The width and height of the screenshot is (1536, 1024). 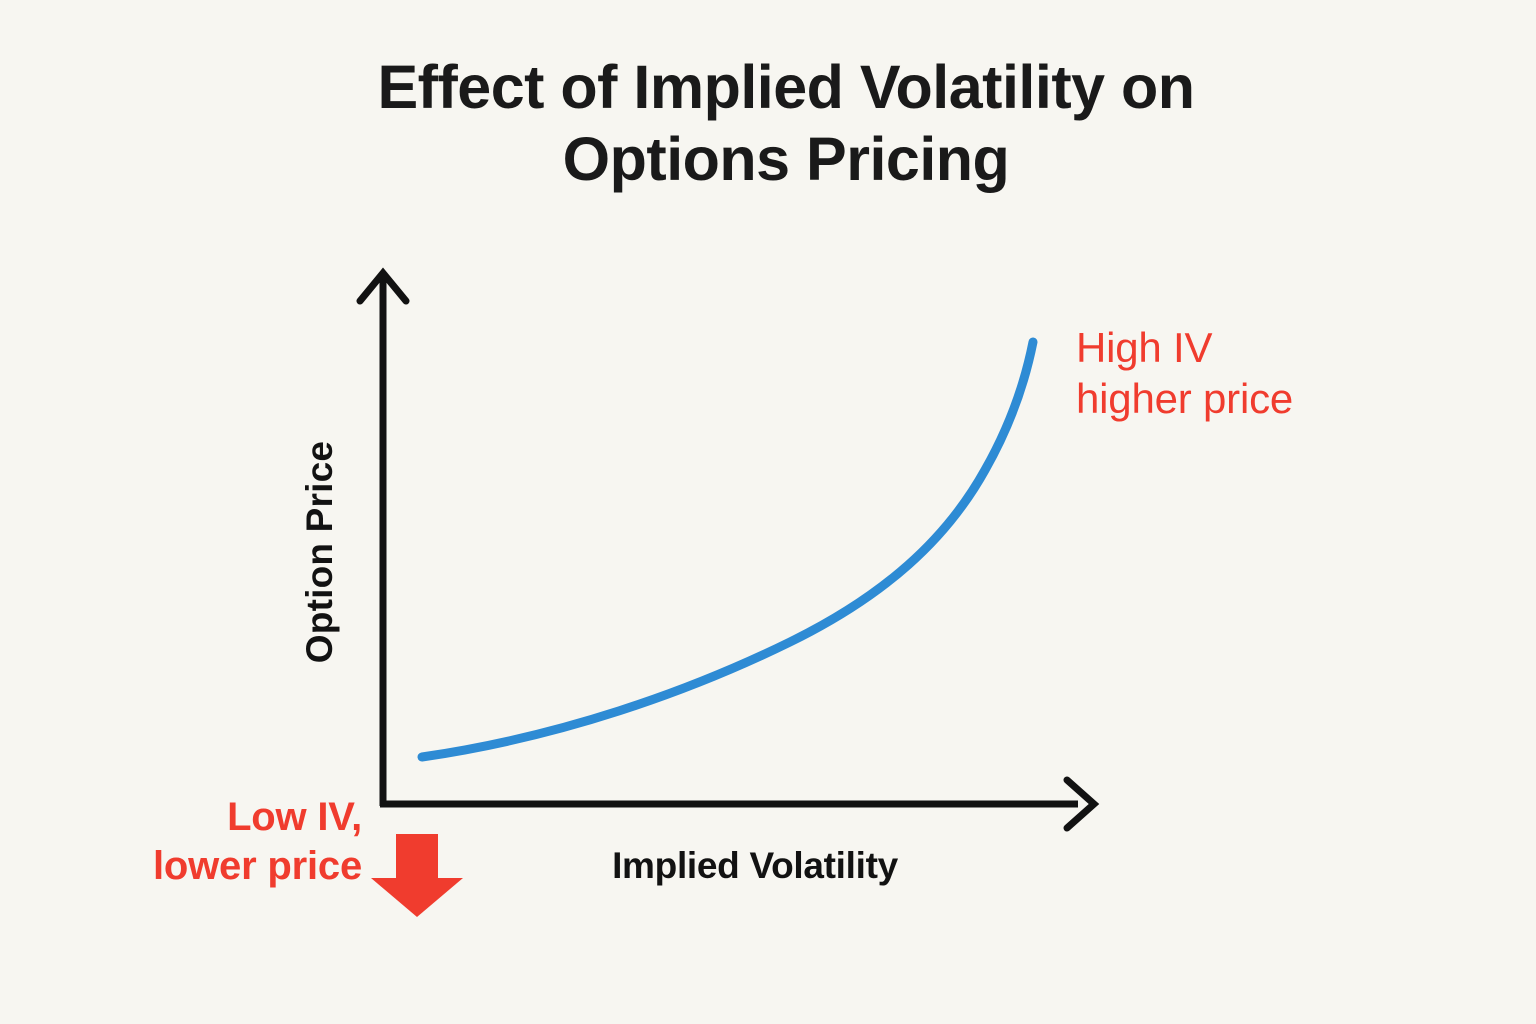 What do you see at coordinates (1081, 804) in the screenshot?
I see `x-axis-arrowhead-icon` at bounding box center [1081, 804].